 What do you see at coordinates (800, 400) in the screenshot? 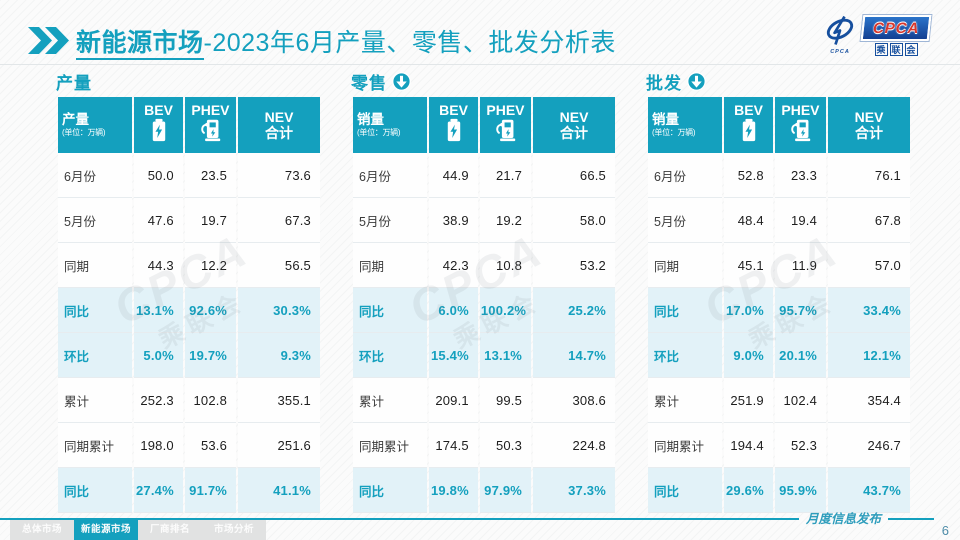
I see `cell-phev: 102.4` at bounding box center [800, 400].